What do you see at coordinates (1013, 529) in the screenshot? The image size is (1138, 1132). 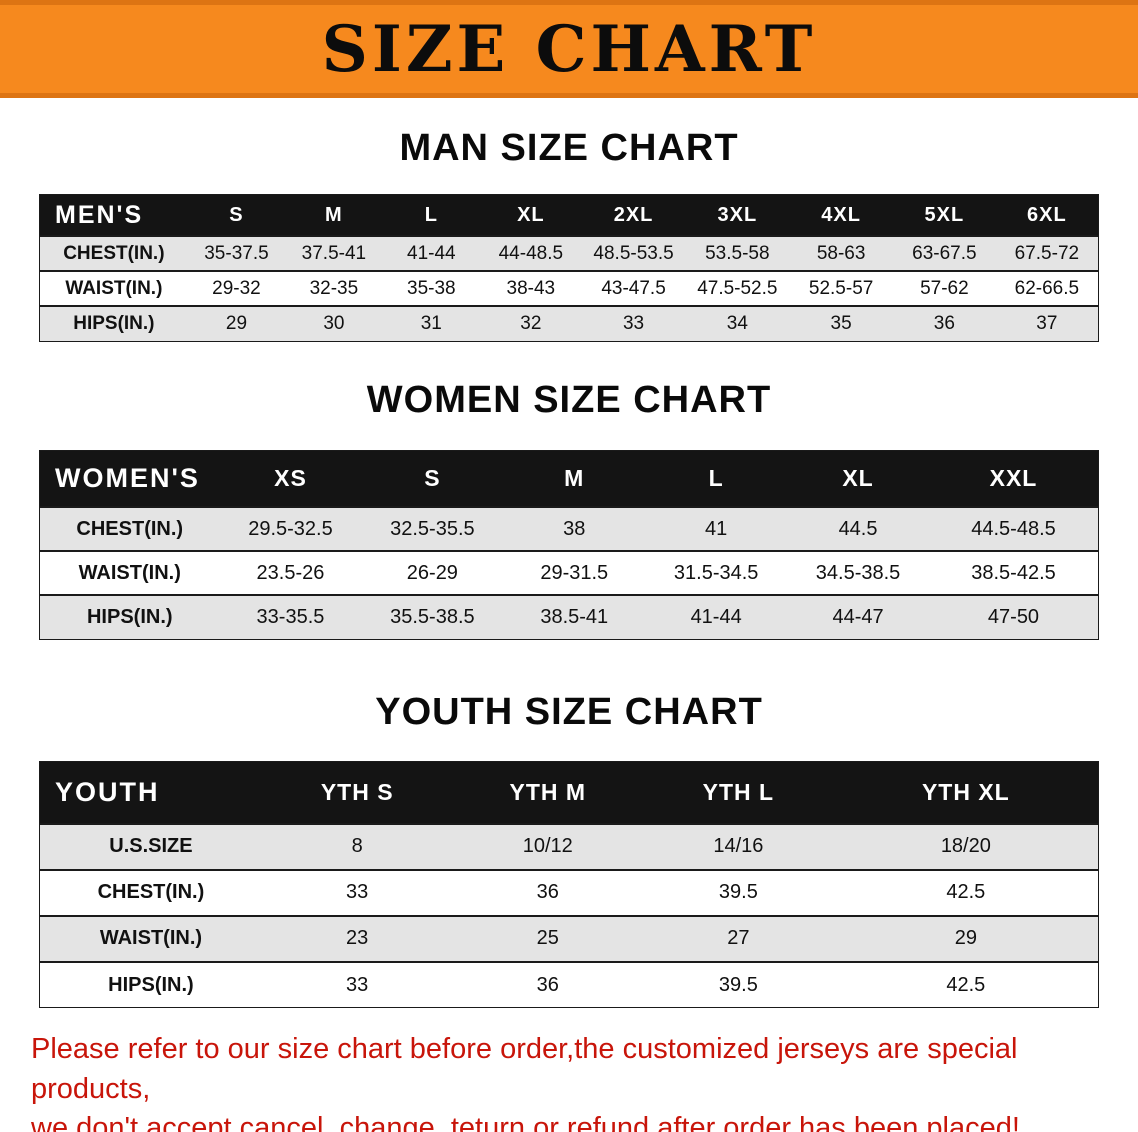 I see `size-cell: 44.5-48.5` at bounding box center [1013, 529].